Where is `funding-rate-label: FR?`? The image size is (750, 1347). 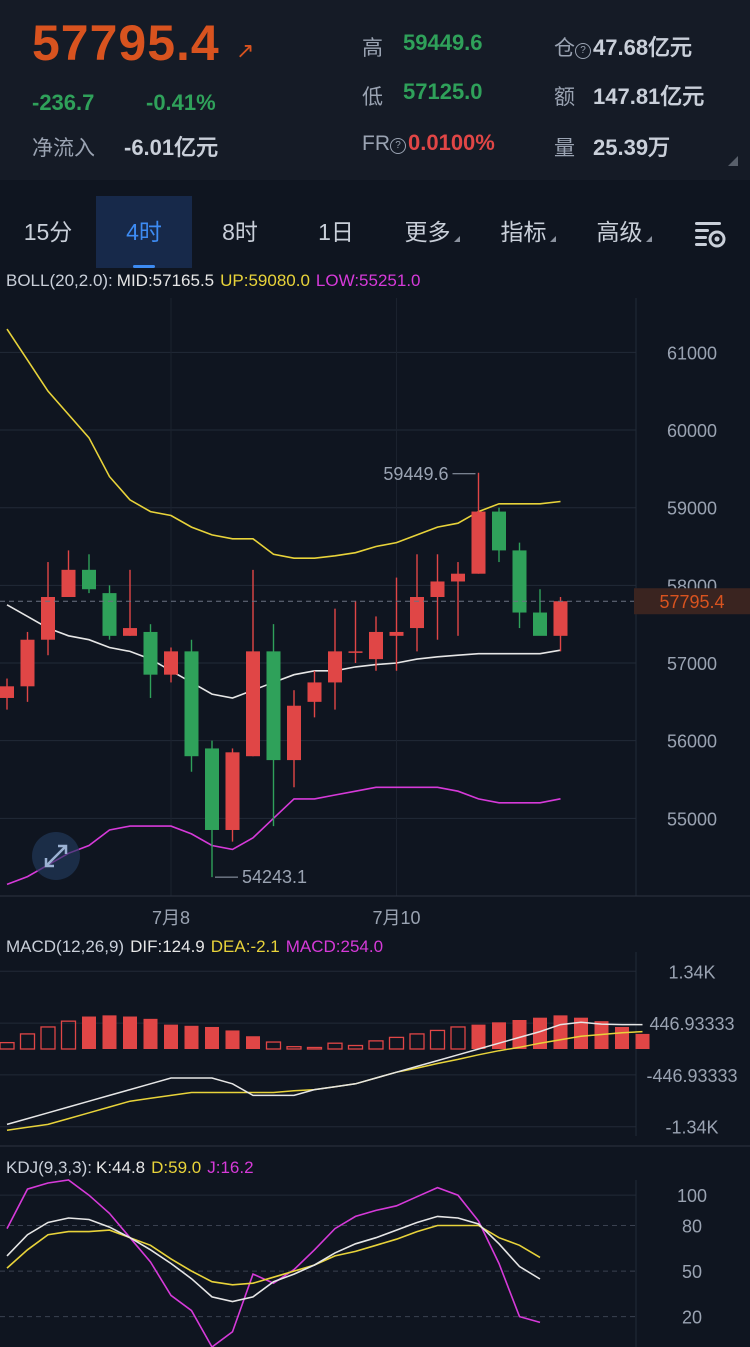 funding-rate-label: FR? is located at coordinates (384, 144).